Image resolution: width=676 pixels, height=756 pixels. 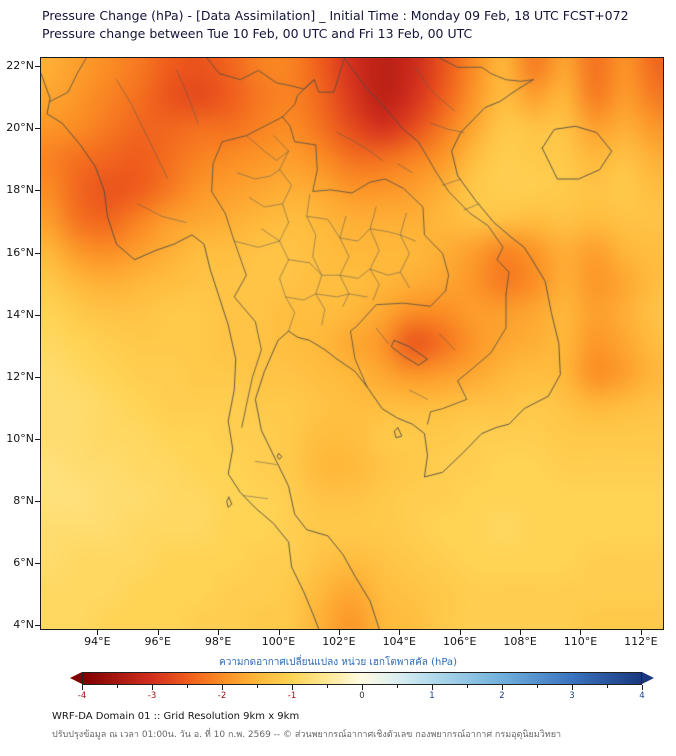 I want to click on colorbar-tick-label: -3, so click(x=152, y=696).